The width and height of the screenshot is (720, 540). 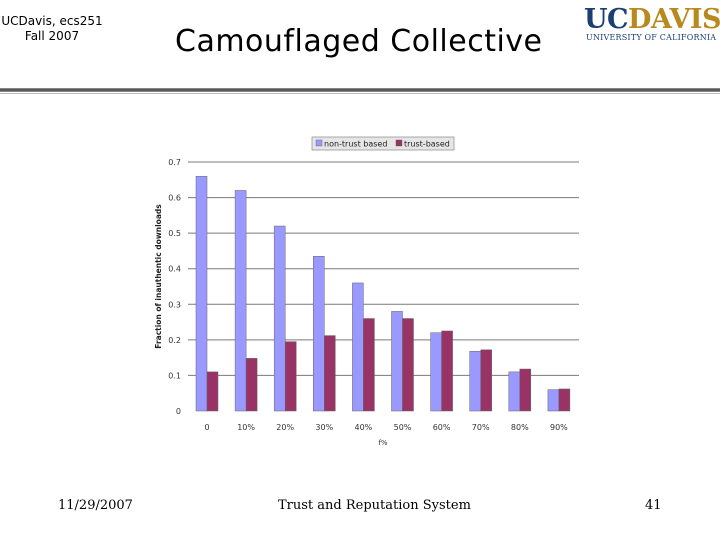 I want to click on legend-box, so click(x=383, y=143).